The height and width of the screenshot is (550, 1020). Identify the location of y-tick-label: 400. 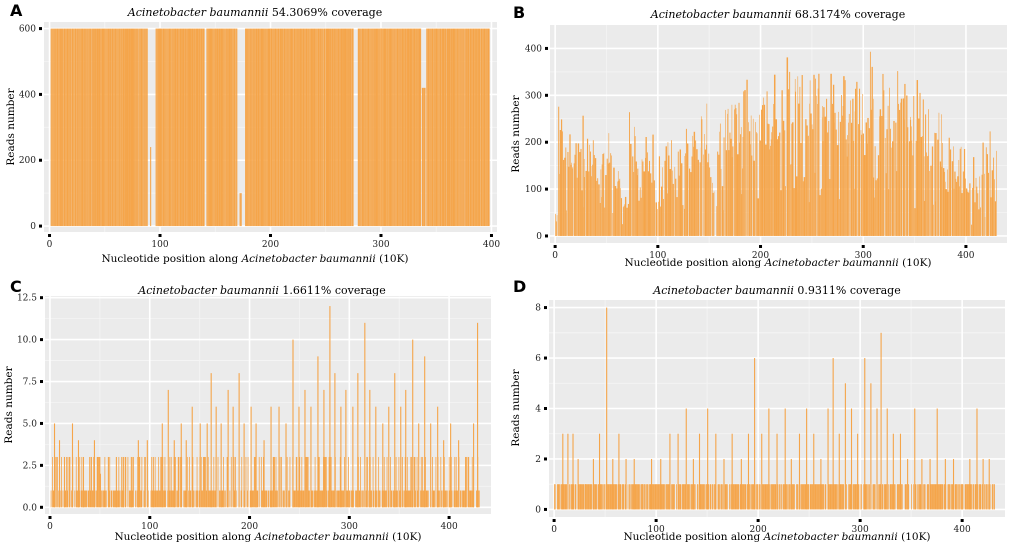
(27, 95).